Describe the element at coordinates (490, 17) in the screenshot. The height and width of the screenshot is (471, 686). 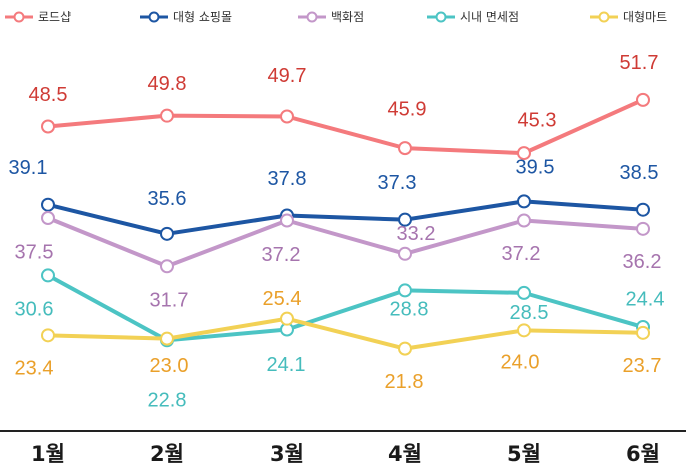
I see `legend-label: 시내 면세점` at that location.